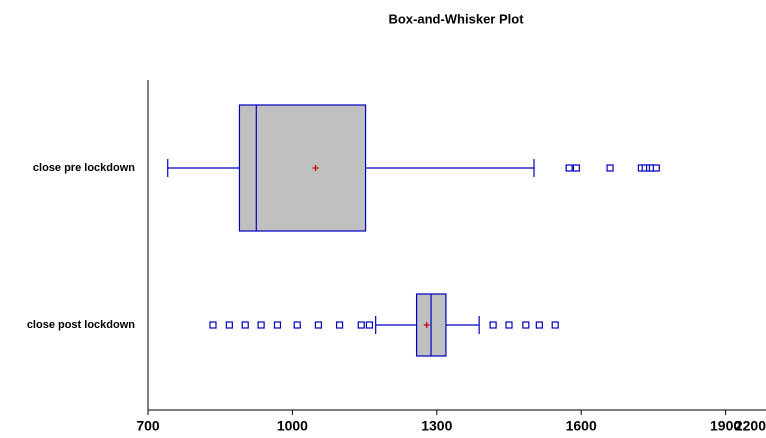 The height and width of the screenshot is (438, 766). What do you see at coordinates (581, 426) in the screenshot?
I see `x-tick-label: 1600` at bounding box center [581, 426].